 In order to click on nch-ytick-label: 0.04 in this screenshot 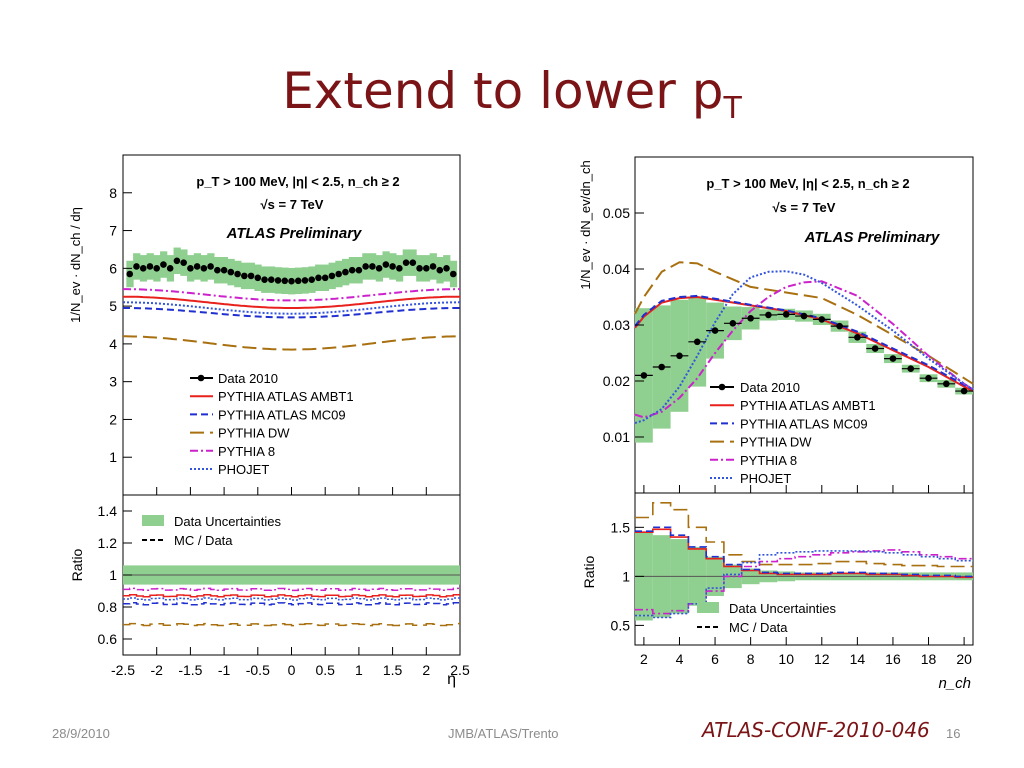, I will do `click(616, 269)`.